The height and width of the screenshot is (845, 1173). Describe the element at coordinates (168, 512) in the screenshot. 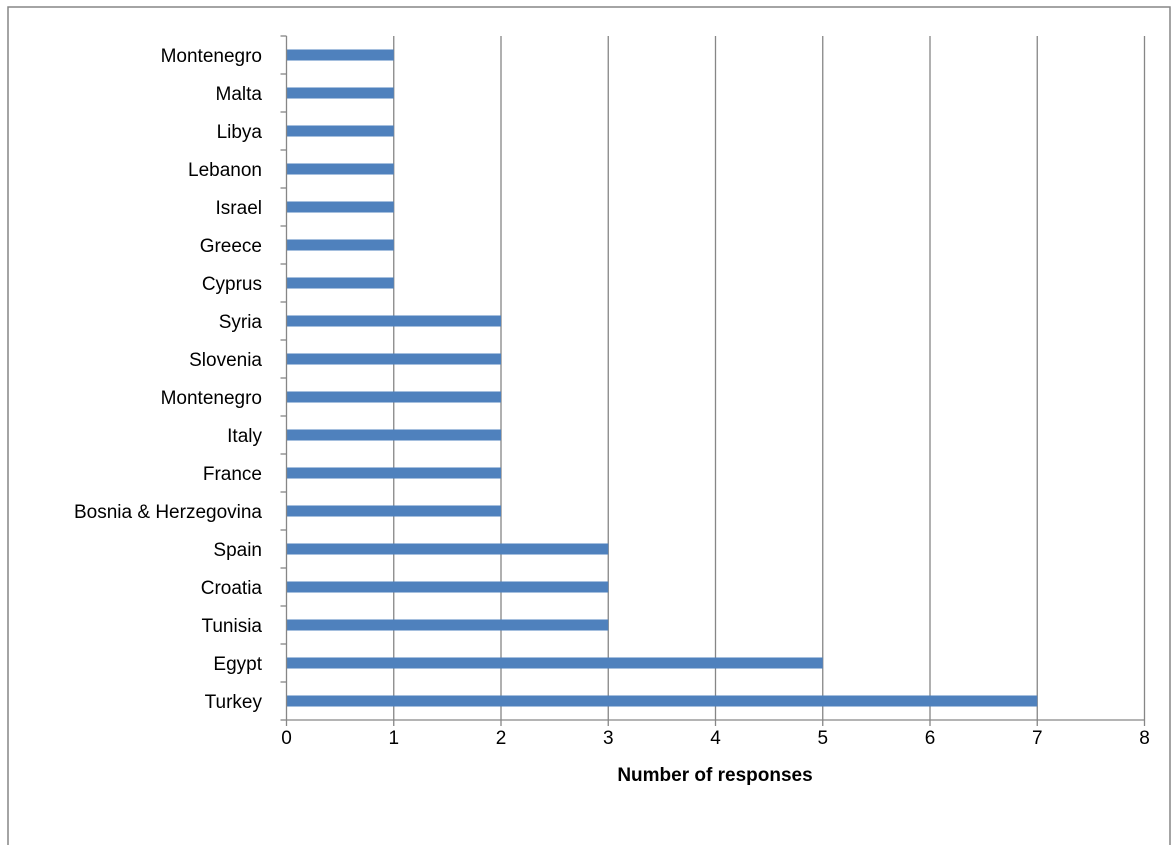

I see `category-label: Bosnia & Herzegovina` at that location.